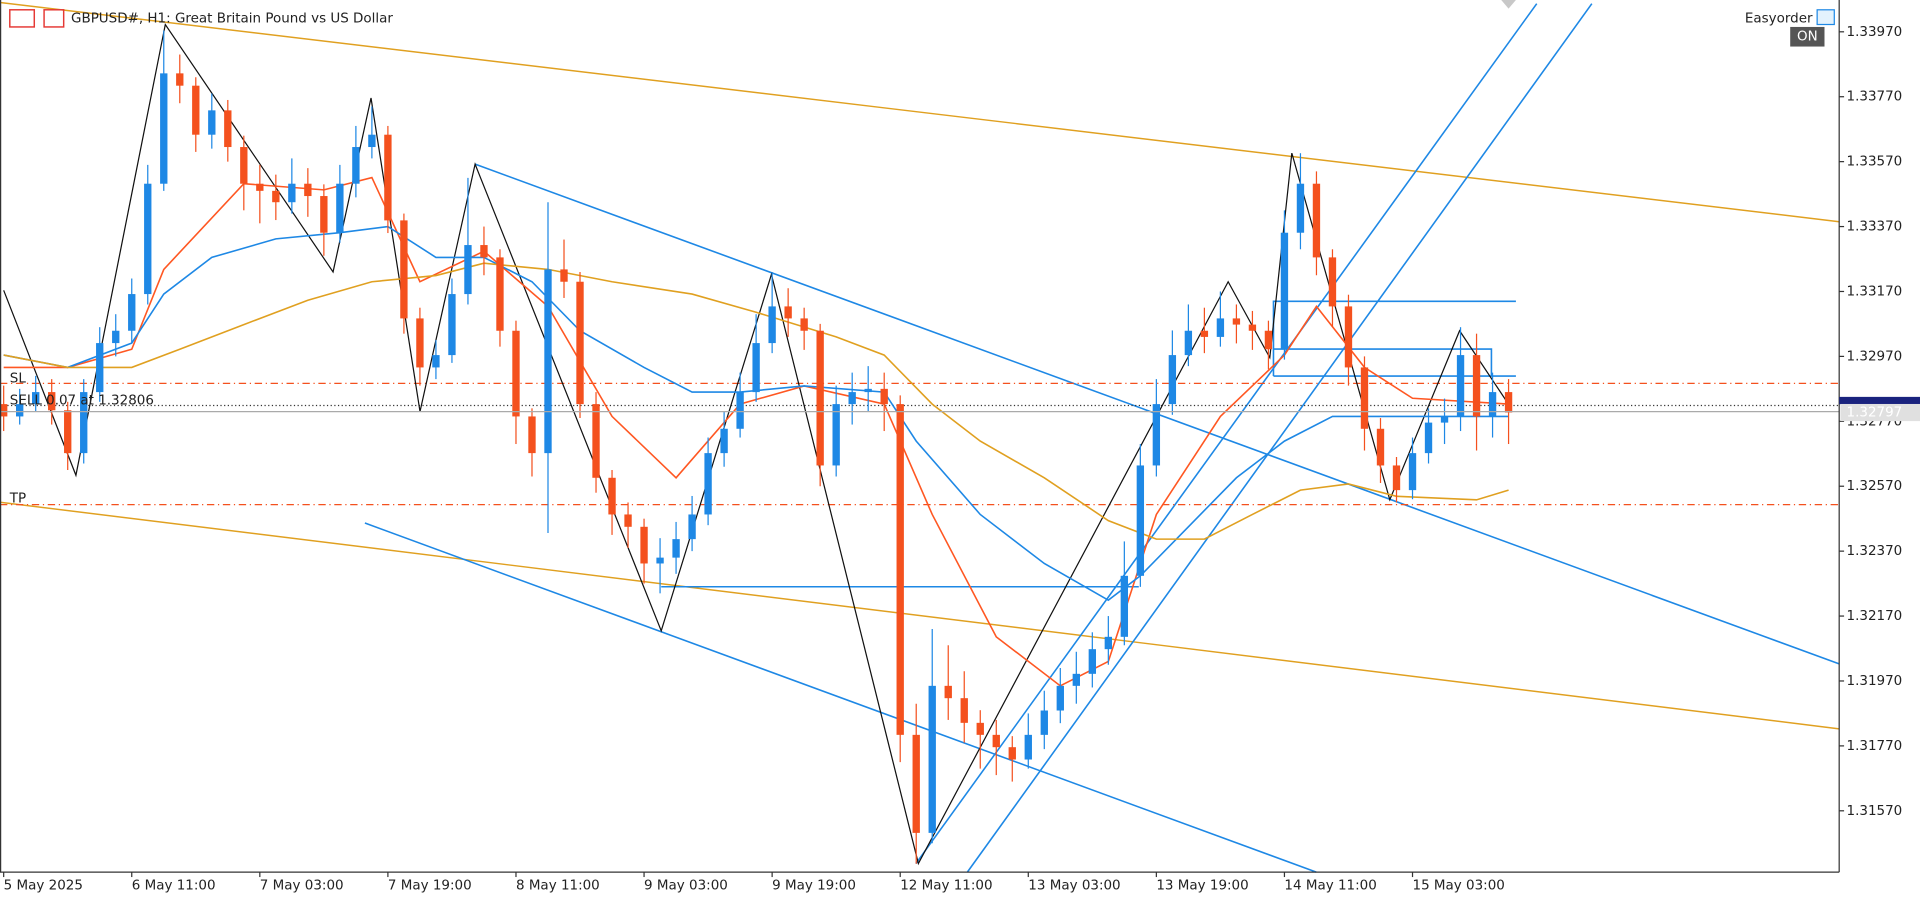 The width and height of the screenshot is (1920, 904). I want to click on expert-icon, so click(1825, 17).